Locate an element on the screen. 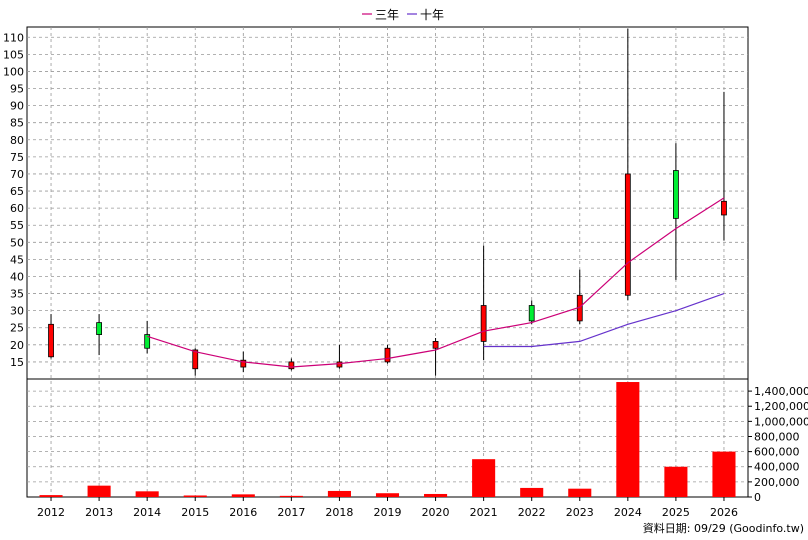 The width and height of the screenshot is (808, 540). volume-tick-label: 400,000 is located at coordinates (777, 467).